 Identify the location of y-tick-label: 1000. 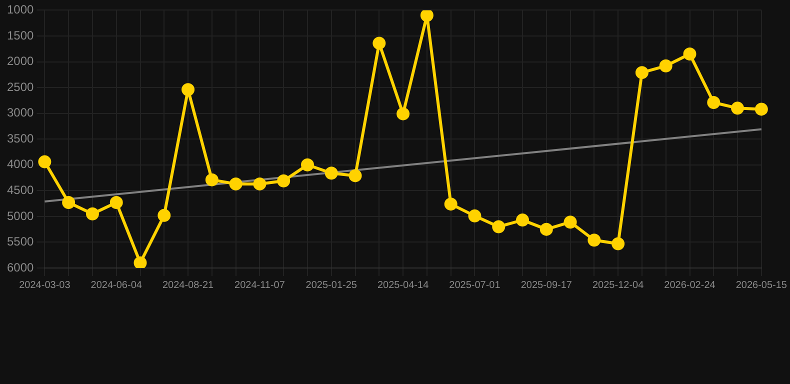
(20, 9).